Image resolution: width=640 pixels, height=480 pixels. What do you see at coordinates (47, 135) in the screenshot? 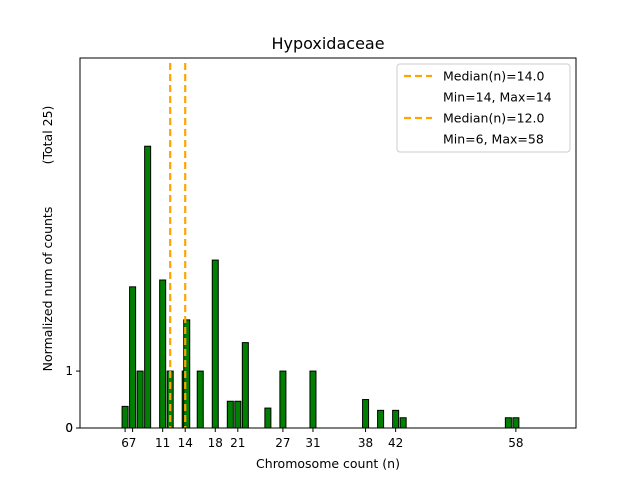
I see `y-axis-label-note: (Total 25)` at bounding box center [47, 135].